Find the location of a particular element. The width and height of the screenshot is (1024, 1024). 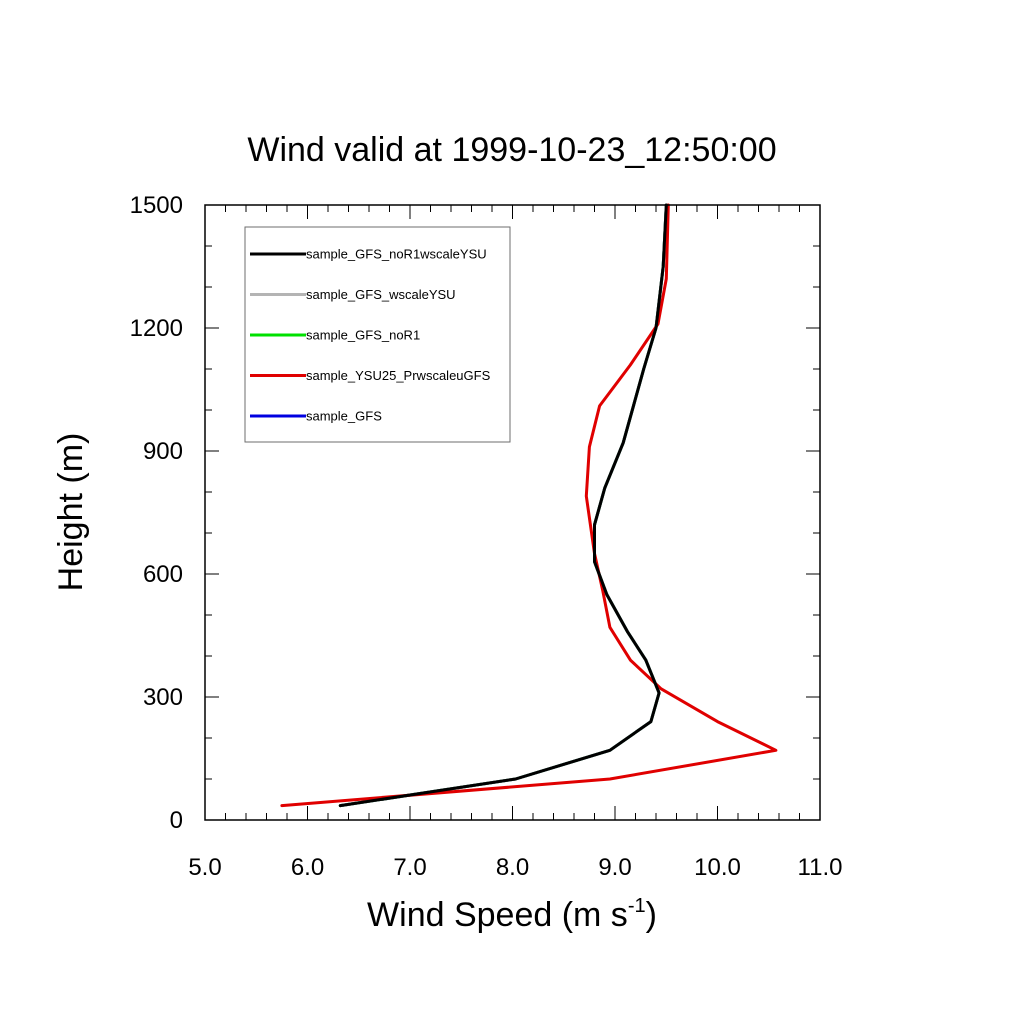

x-tick-label: 11.0 is located at coordinates (820, 867).